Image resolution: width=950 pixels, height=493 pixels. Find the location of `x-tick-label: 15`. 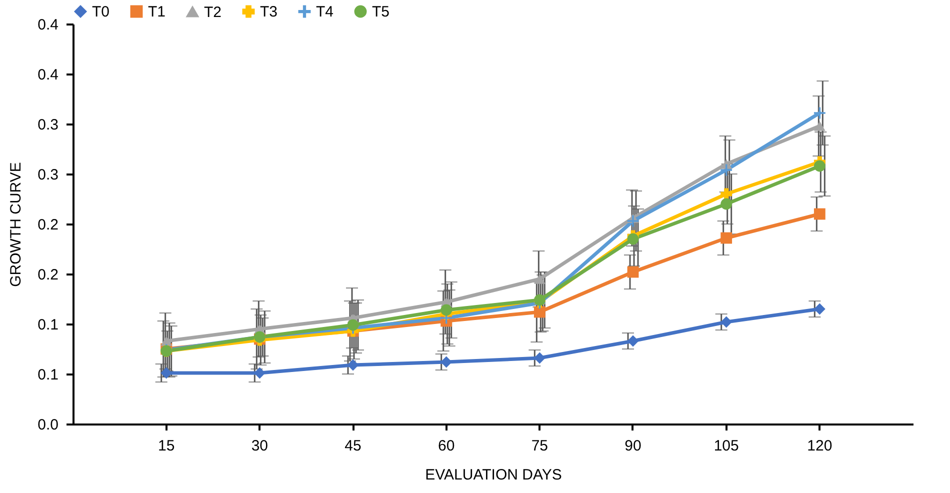

x-tick-label: 15 is located at coordinates (166, 446).